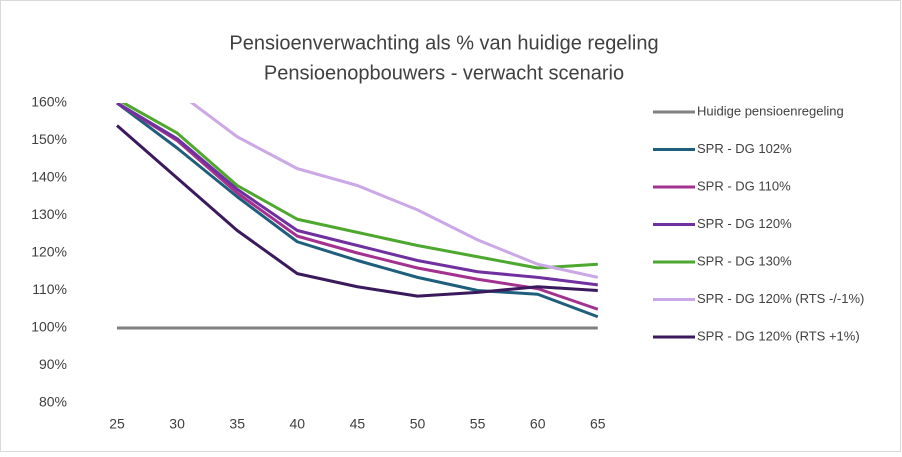 Image resolution: width=902 pixels, height=457 pixels. I want to click on y-tick-label: 100%, so click(49, 327).